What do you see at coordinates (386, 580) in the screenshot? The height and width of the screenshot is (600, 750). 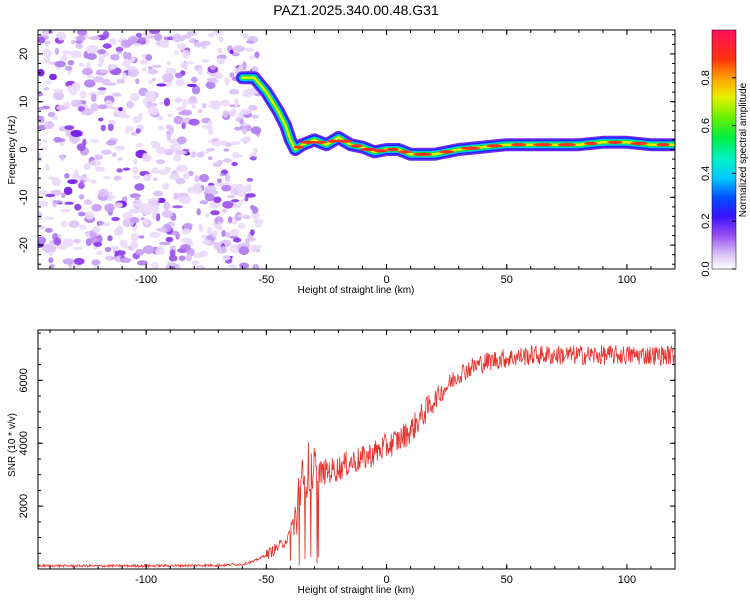 I see `snr-x-tick-label: 0` at bounding box center [386, 580].